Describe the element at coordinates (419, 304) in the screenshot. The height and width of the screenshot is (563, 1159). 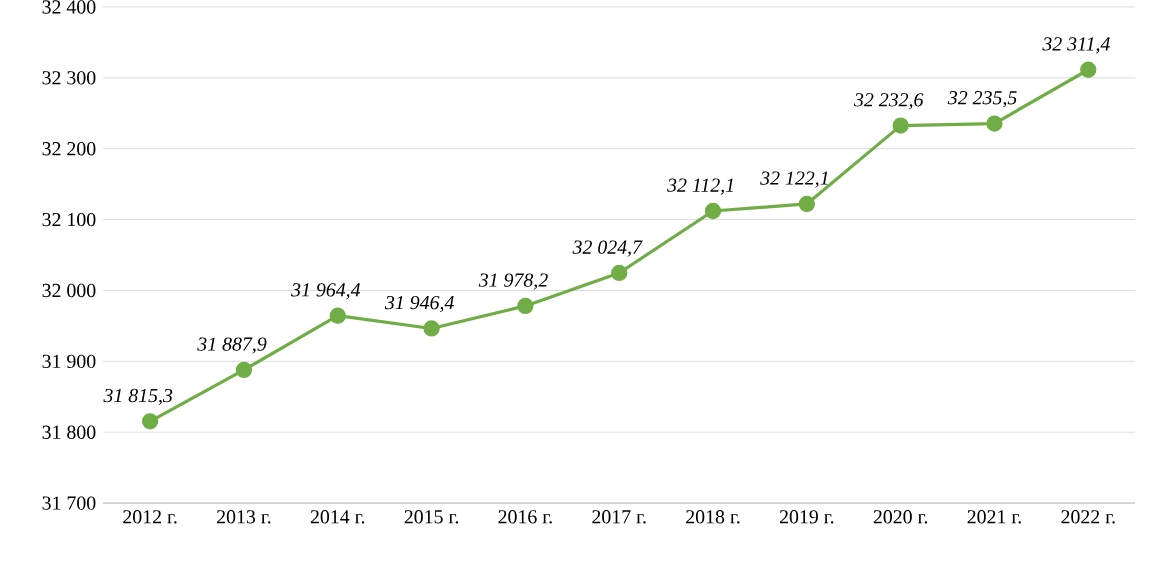
I see `data-label: 31 946,4` at that location.